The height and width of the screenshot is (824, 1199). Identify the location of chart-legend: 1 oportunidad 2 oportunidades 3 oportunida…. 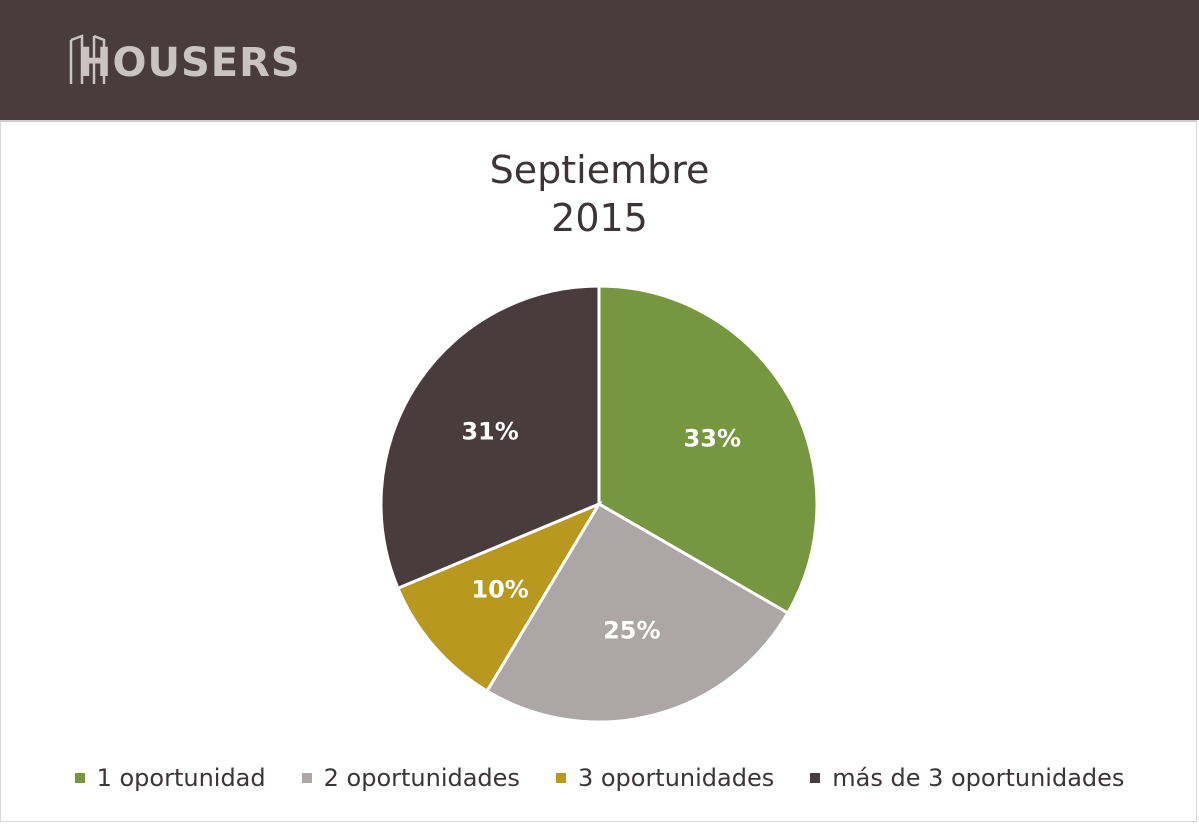
(599, 778).